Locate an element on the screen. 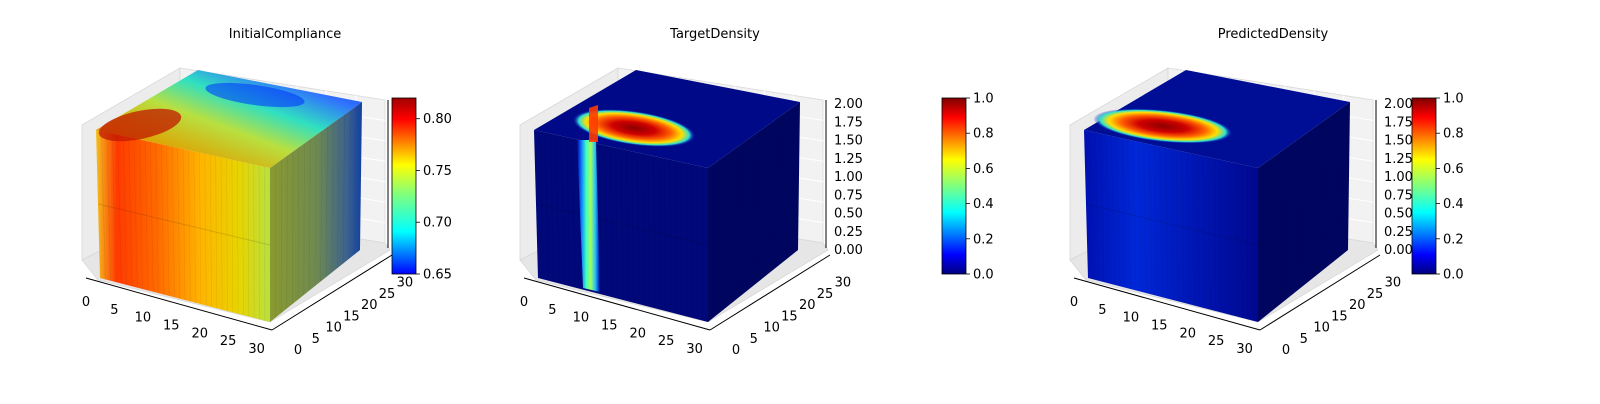  colorbar-tick-label: 0.65 is located at coordinates (437, 275).